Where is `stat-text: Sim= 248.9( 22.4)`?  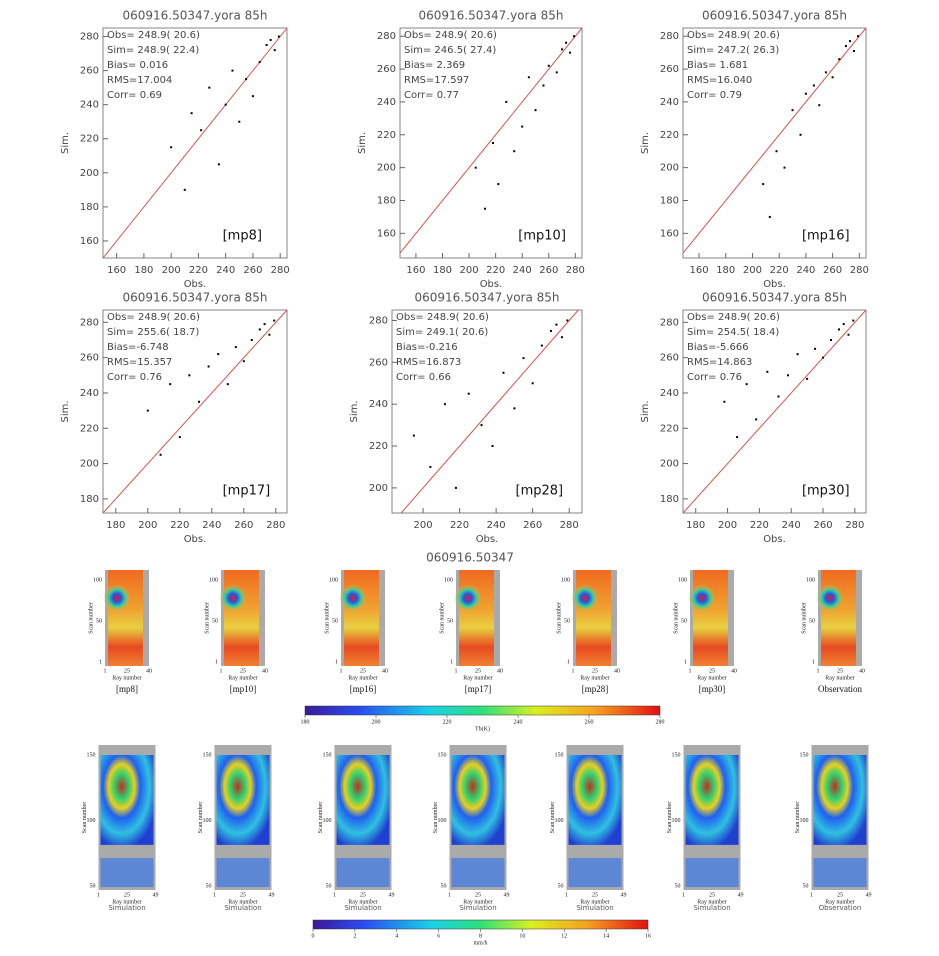
stat-text: Sim= 248.9( 22.4) is located at coordinates (153, 50).